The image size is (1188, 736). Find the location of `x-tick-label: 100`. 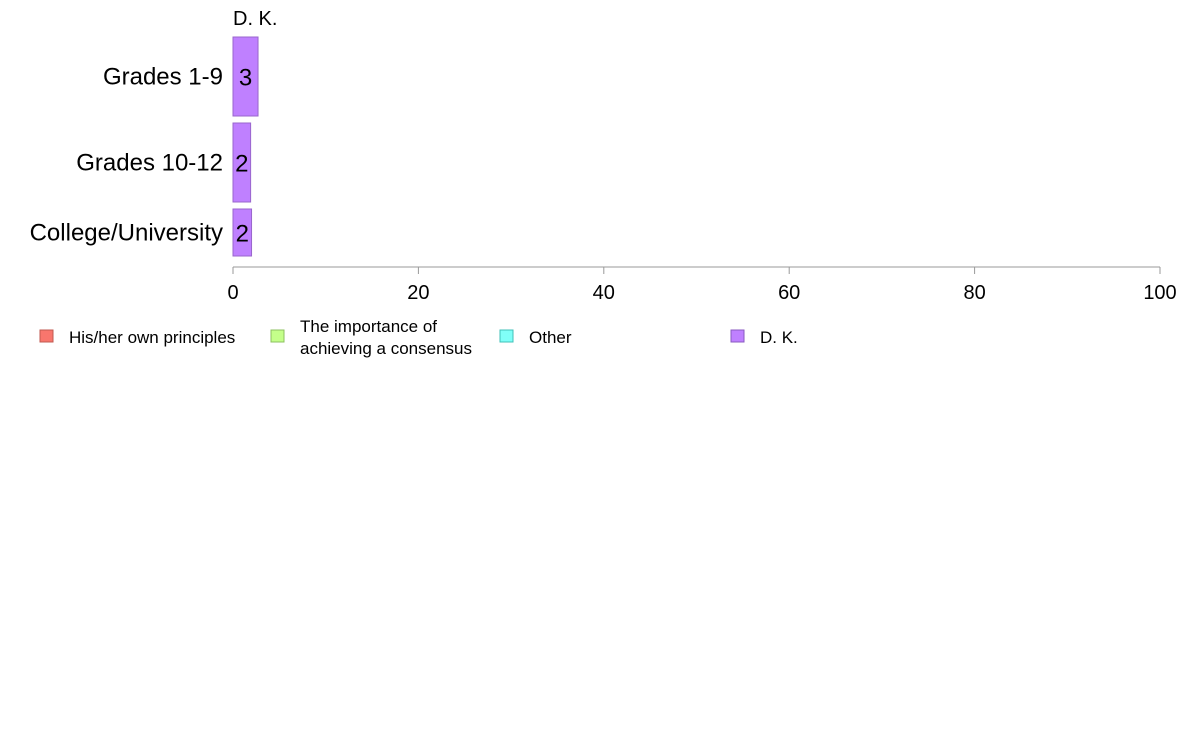

x-tick-label: 100 is located at coordinates (1159, 293).